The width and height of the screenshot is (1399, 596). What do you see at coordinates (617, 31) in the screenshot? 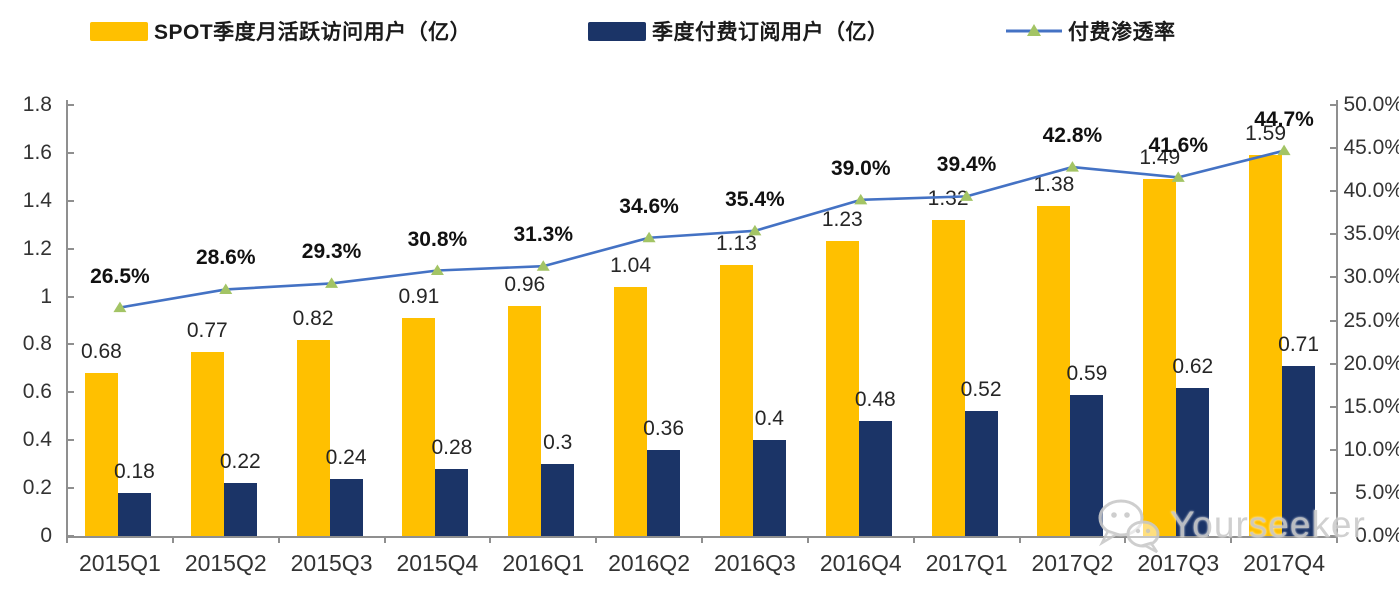
I see `legend-swatch-subs` at bounding box center [617, 31].